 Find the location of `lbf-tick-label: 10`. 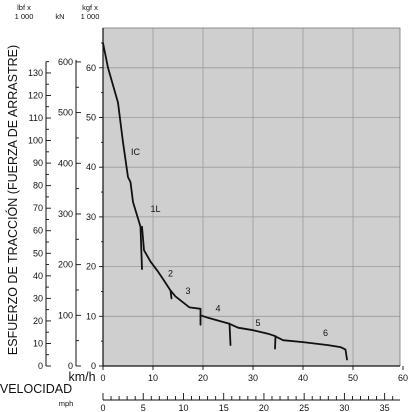

lbf-tick-label: 10 is located at coordinates (38, 343).